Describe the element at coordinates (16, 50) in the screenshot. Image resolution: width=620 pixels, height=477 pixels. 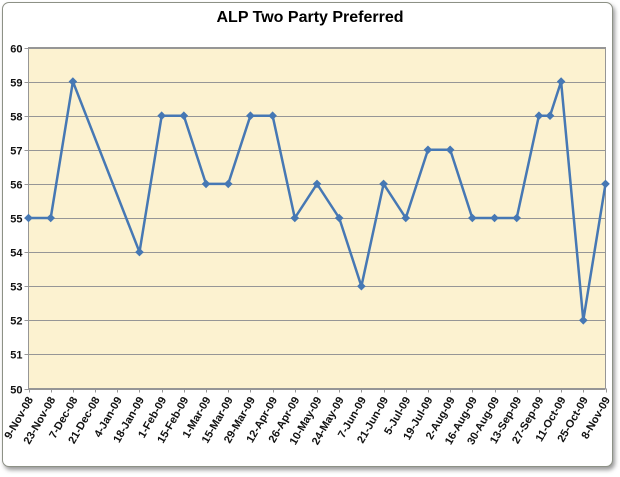
I see `y-axis-label: 60` at that location.